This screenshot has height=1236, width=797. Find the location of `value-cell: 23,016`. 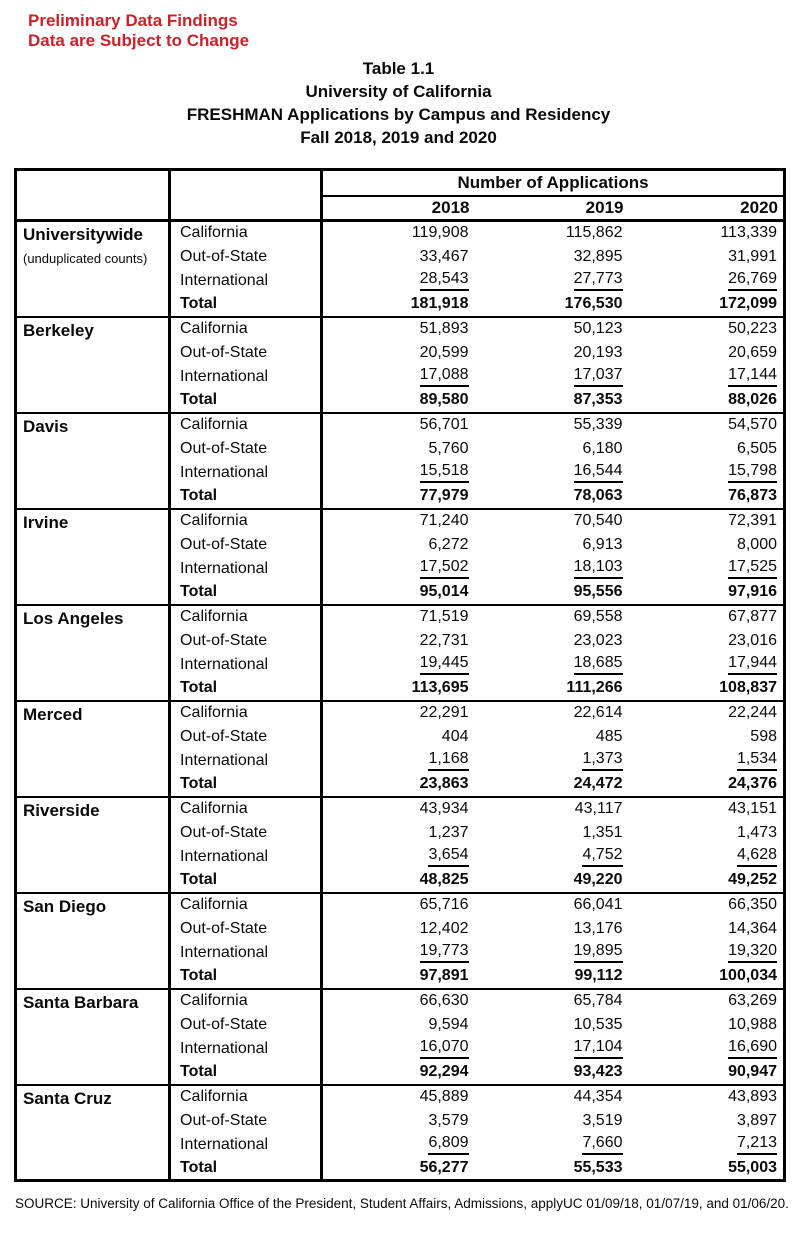

value-cell: 23,016 is located at coordinates (707, 641).